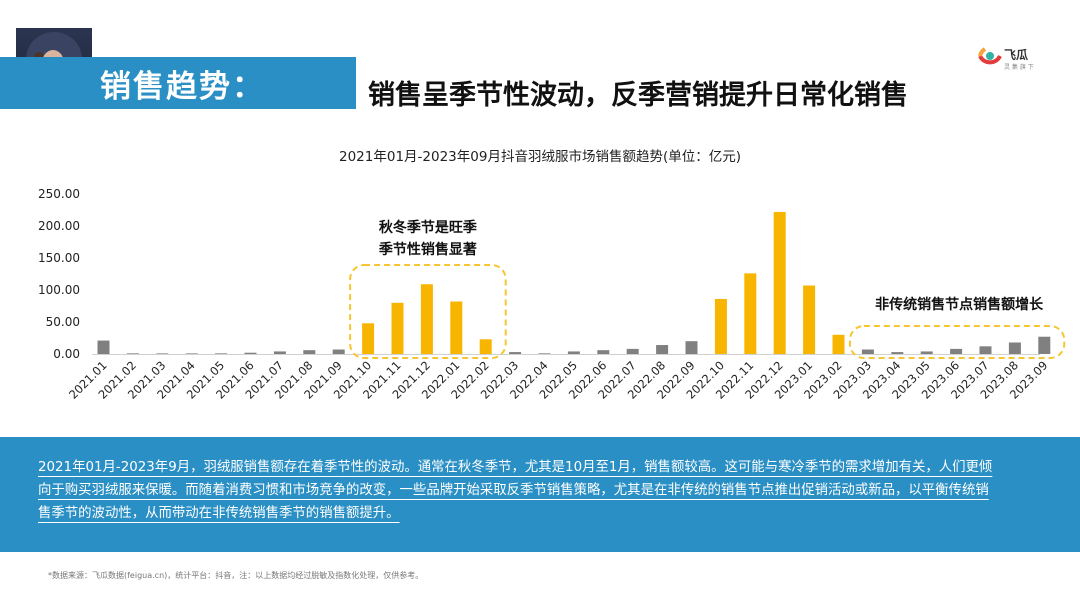 This screenshot has height=608, width=1080. I want to click on logo-tagline: 灵 集 旗 下, so click(1019, 67).